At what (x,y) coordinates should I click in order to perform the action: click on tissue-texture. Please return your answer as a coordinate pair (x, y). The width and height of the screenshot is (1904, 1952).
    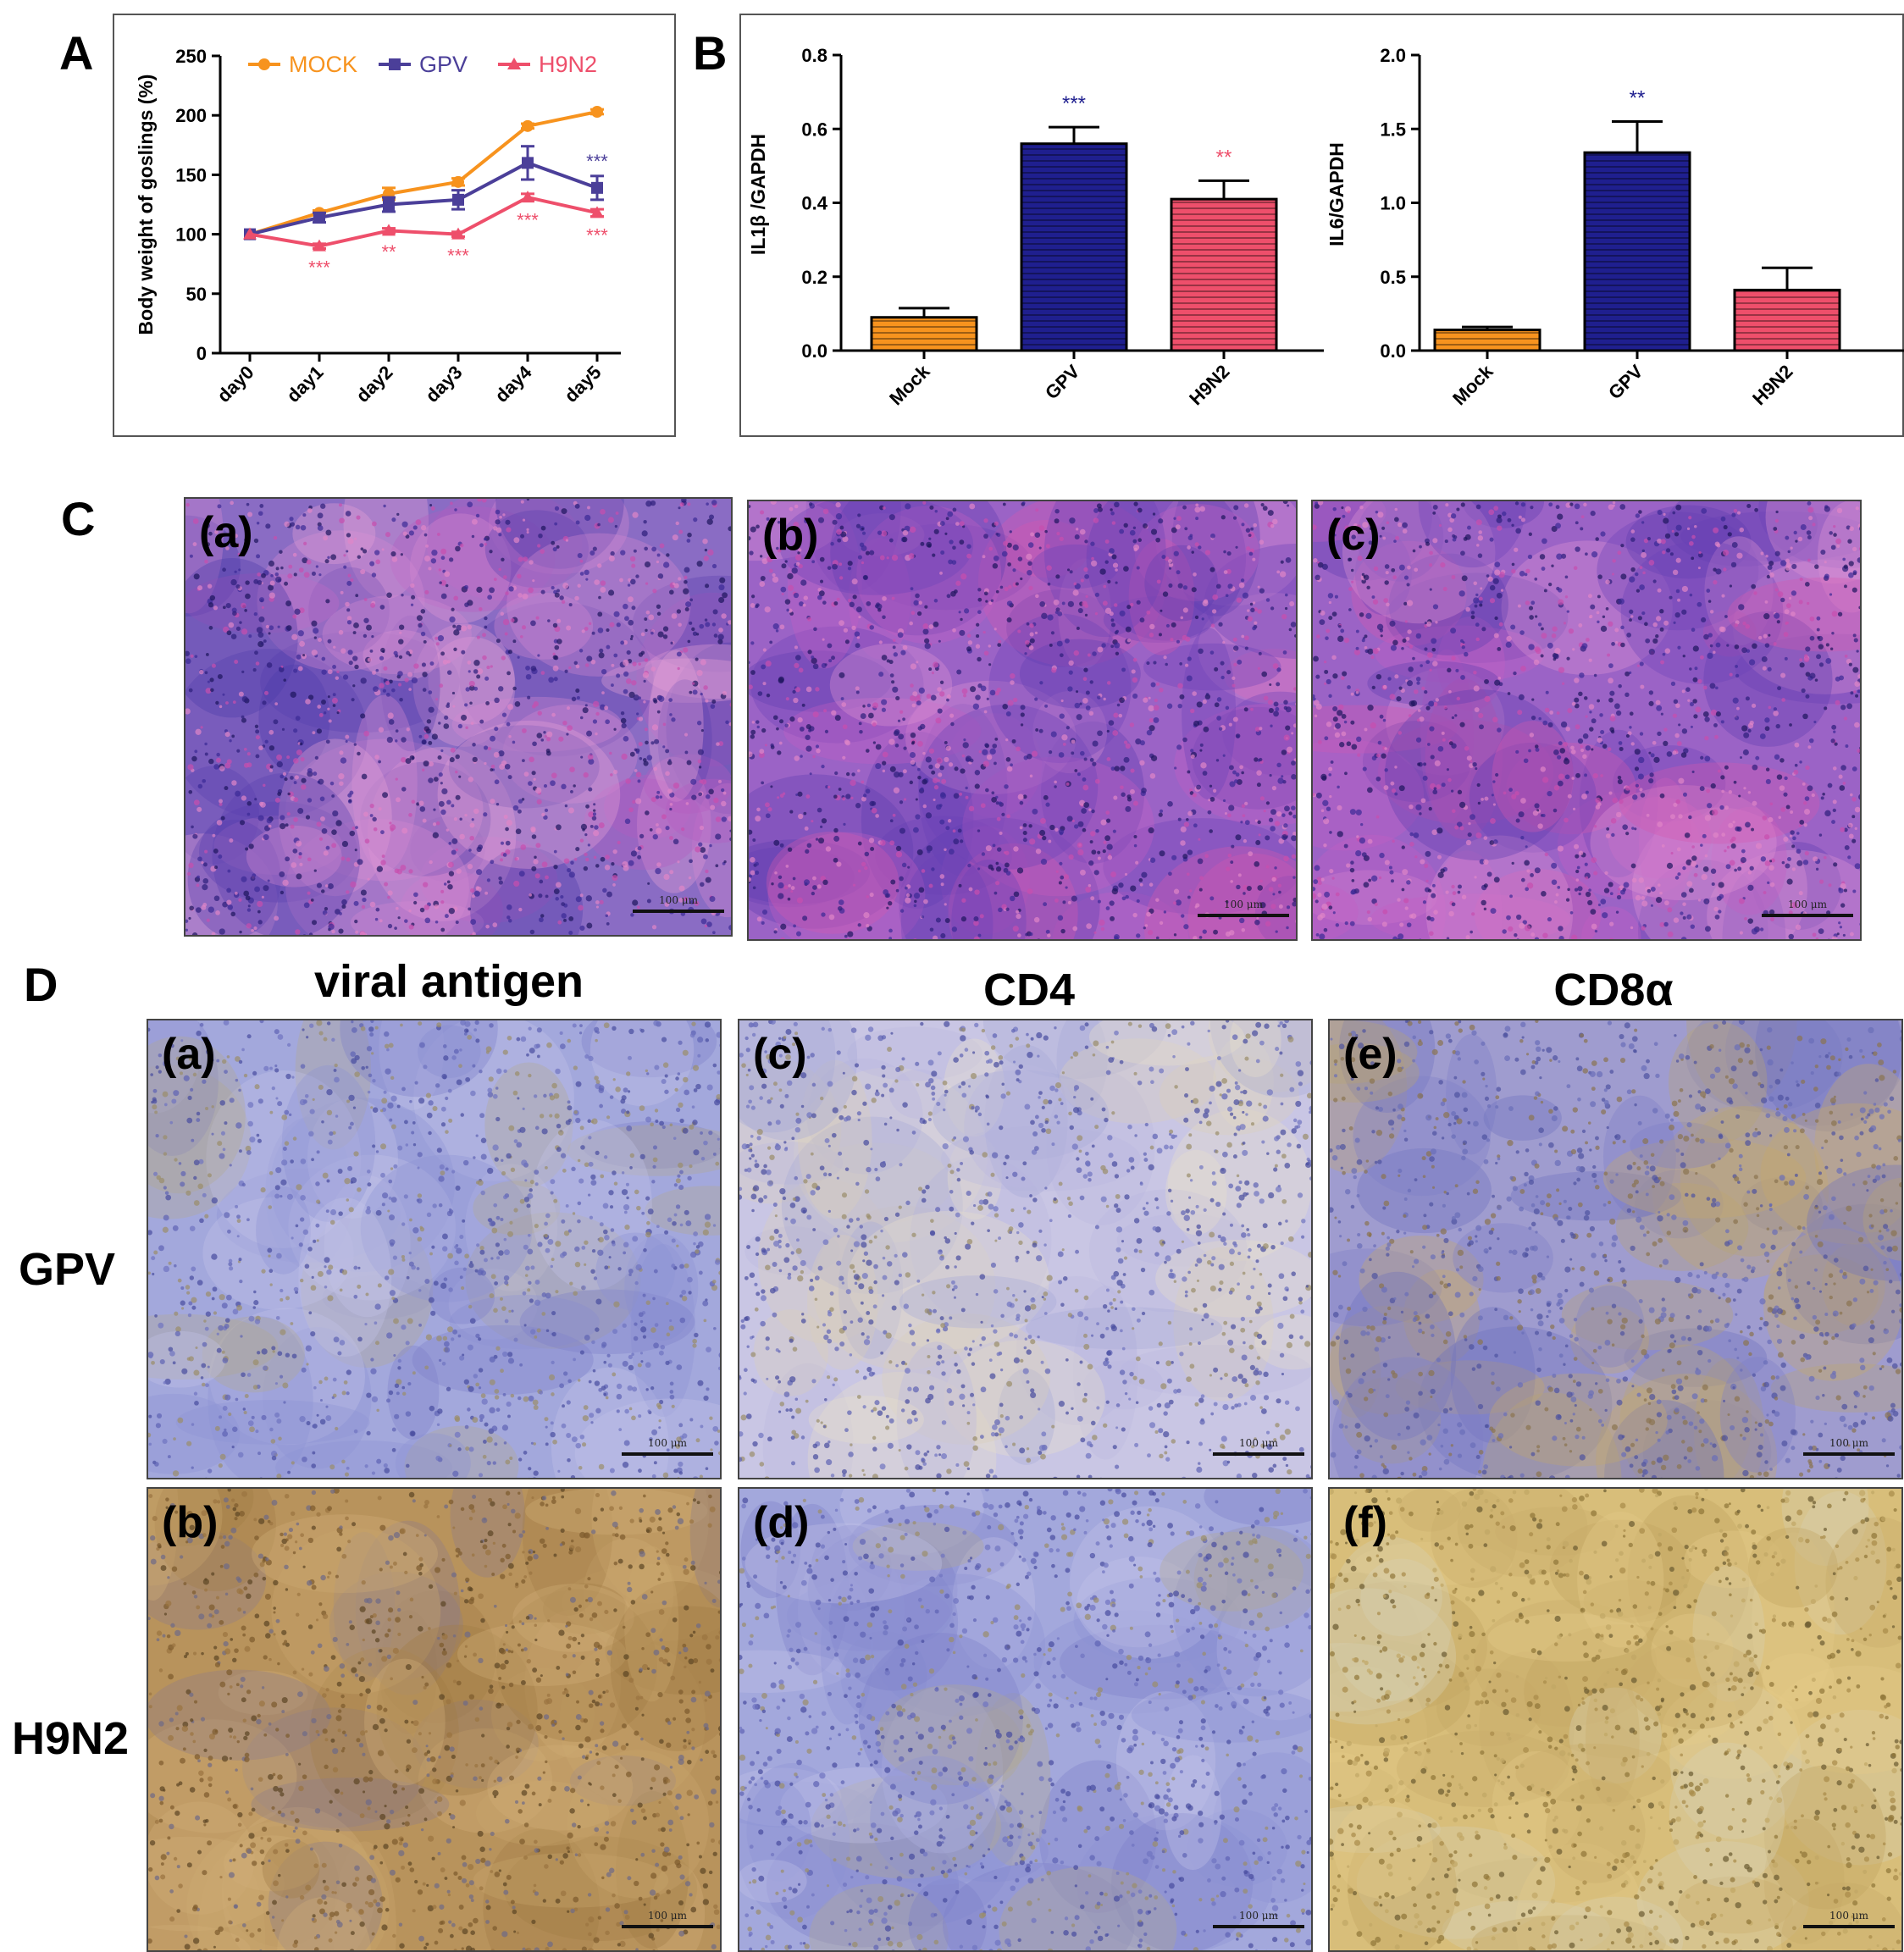
    Looking at the image, I should click on (1586, 720).